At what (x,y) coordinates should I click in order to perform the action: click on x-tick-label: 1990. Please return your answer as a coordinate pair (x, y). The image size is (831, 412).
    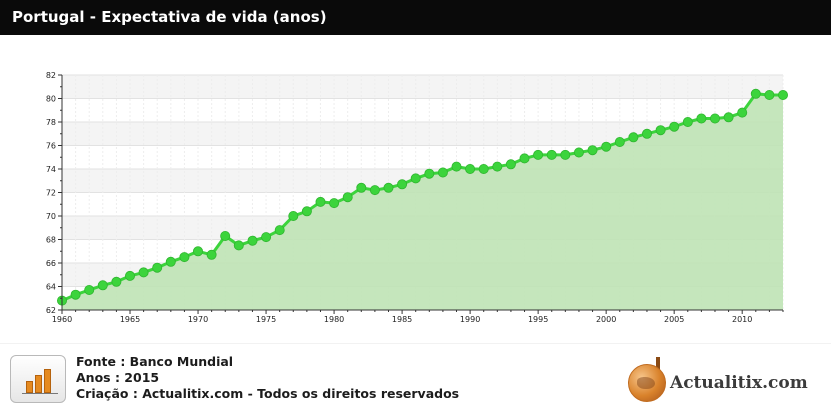
    Looking at the image, I should click on (470, 319).